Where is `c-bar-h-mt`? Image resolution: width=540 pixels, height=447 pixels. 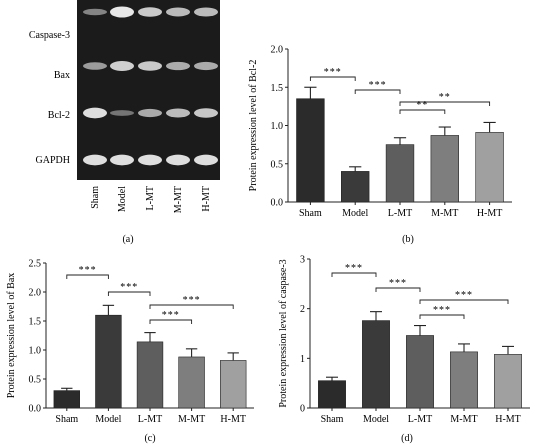 c-bar-h-mt is located at coordinates (233, 384).